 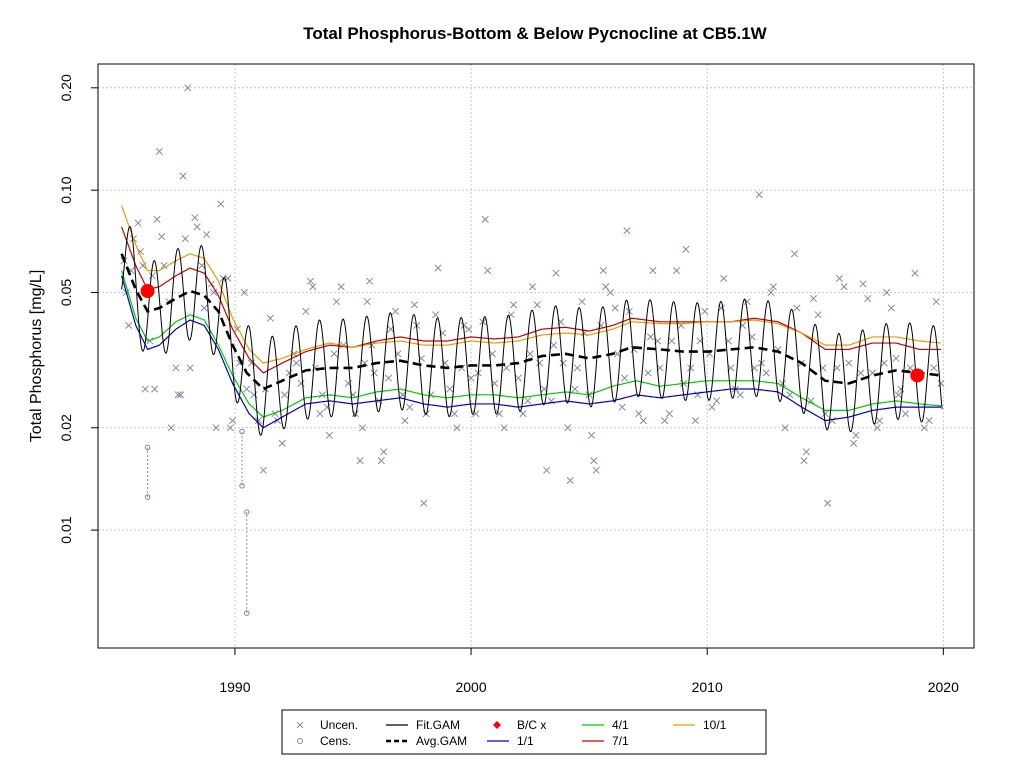 I want to click on y-axis: 0.01 0.02 0.05 0.10 0.20, so click(x=78, y=309).